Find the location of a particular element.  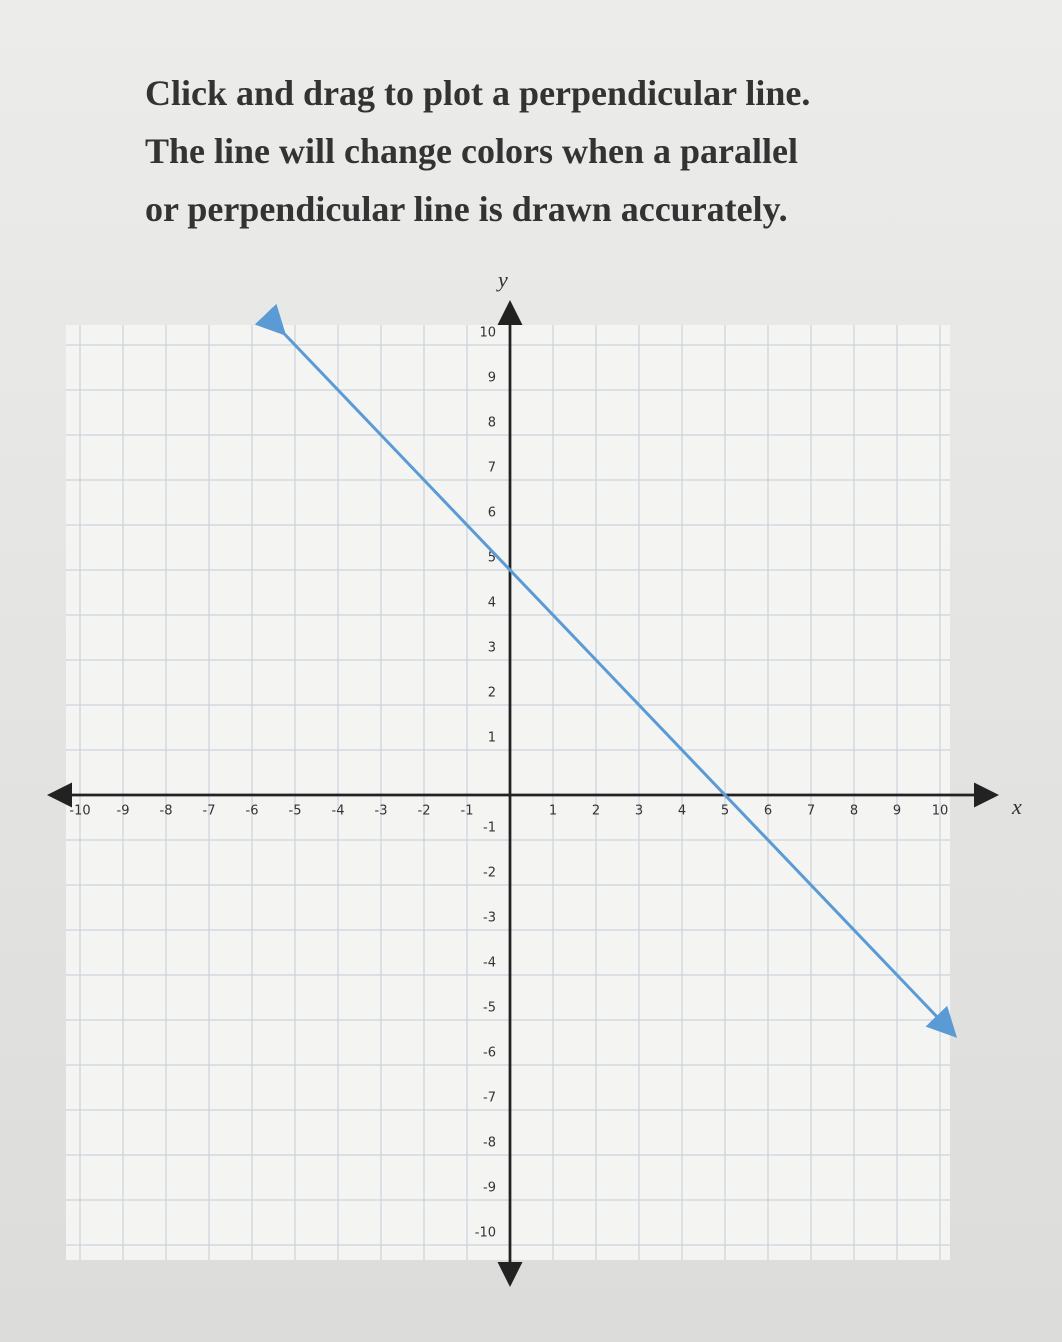

y-tick-label: 9 is located at coordinates (492, 378).